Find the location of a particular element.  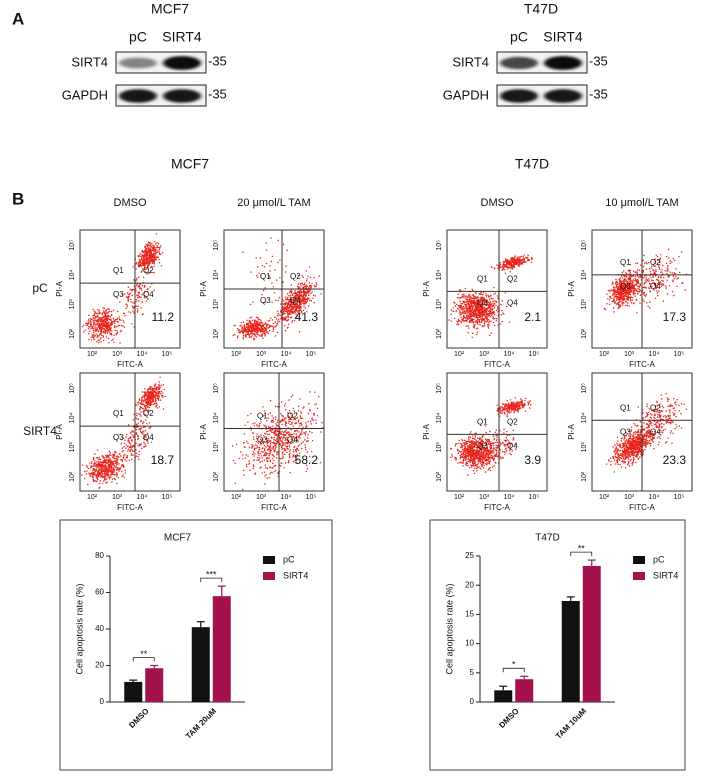

x-tick-label: TAM 10uM is located at coordinates (571, 723).